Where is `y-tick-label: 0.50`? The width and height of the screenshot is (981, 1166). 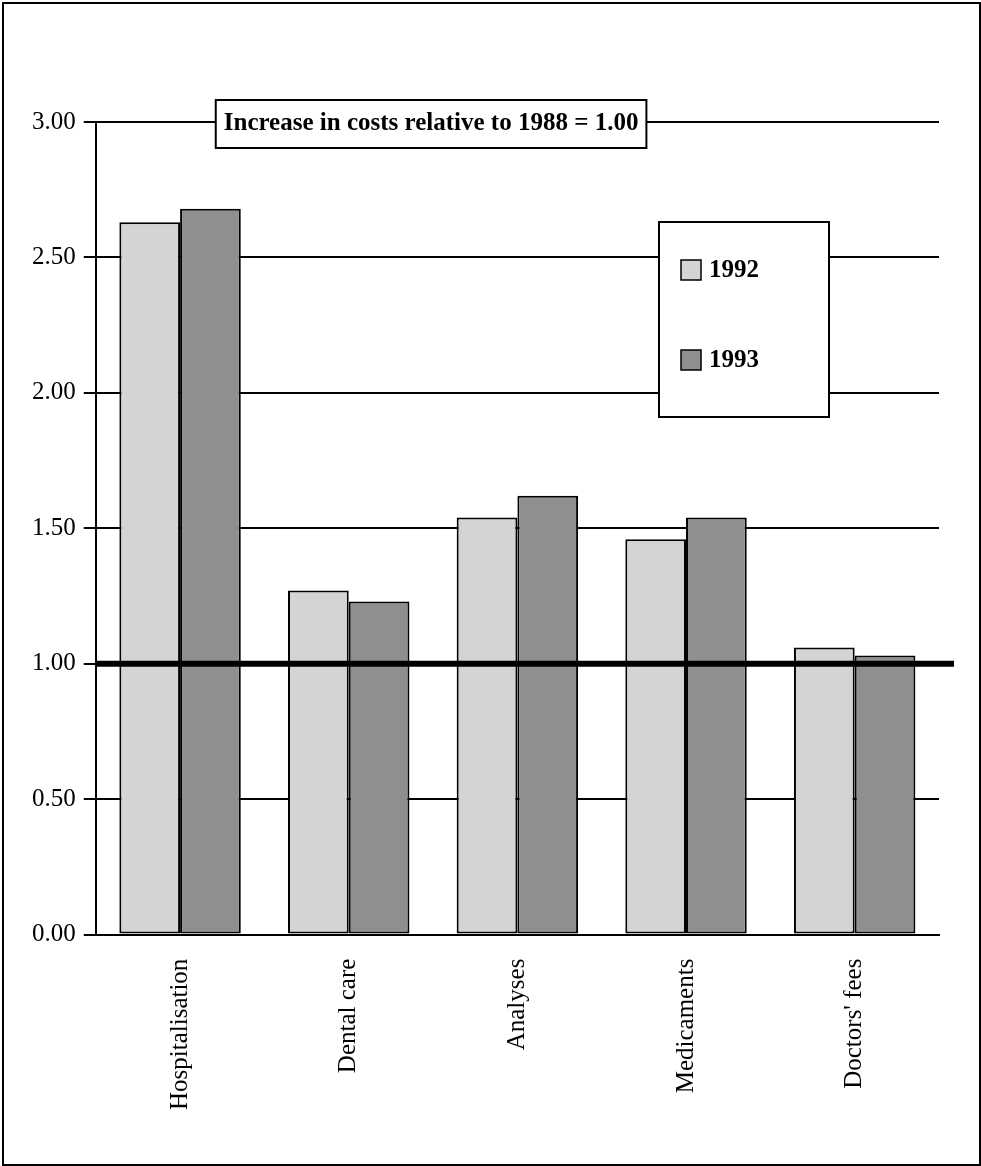
y-tick-label: 0.50 is located at coordinates (54, 797).